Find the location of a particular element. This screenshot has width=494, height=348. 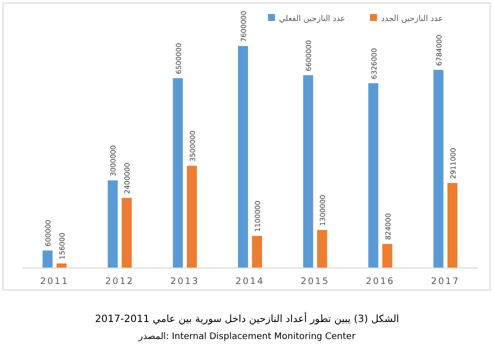

x-tick-label: 2015 is located at coordinates (315, 282).